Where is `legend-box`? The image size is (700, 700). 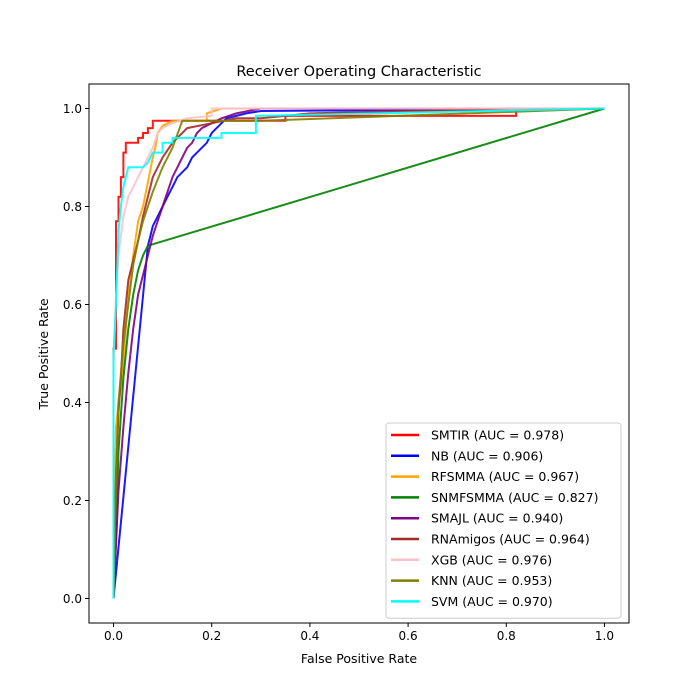 legend-box is located at coordinates (503, 520).